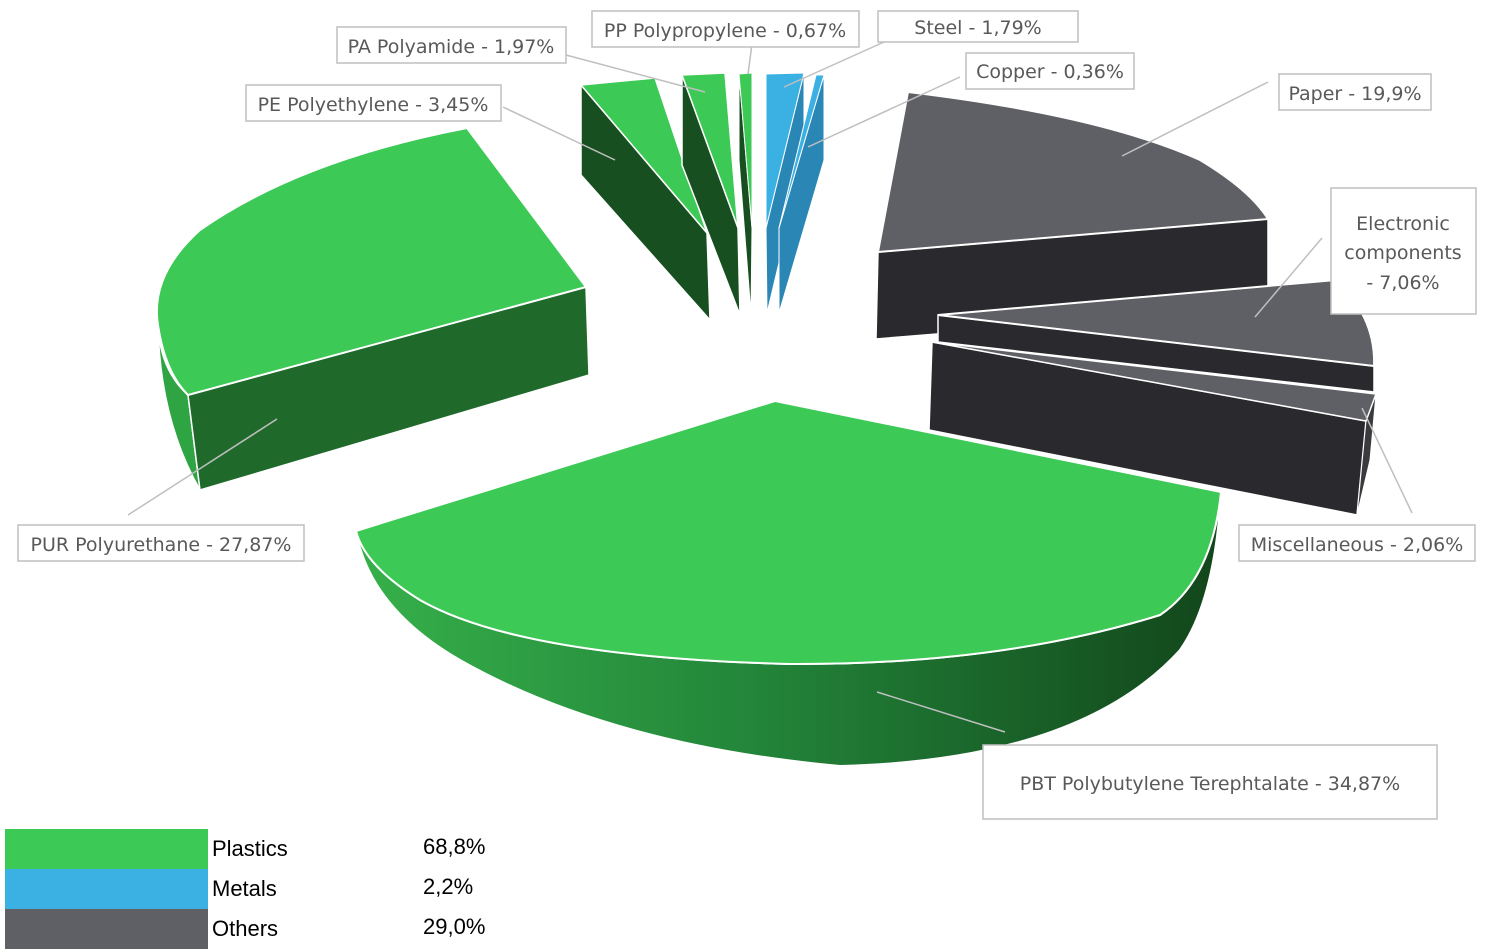 This screenshot has height=949, width=1485. I want to click on legend-item-plastics: Plastics 68,8%, so click(305, 849).